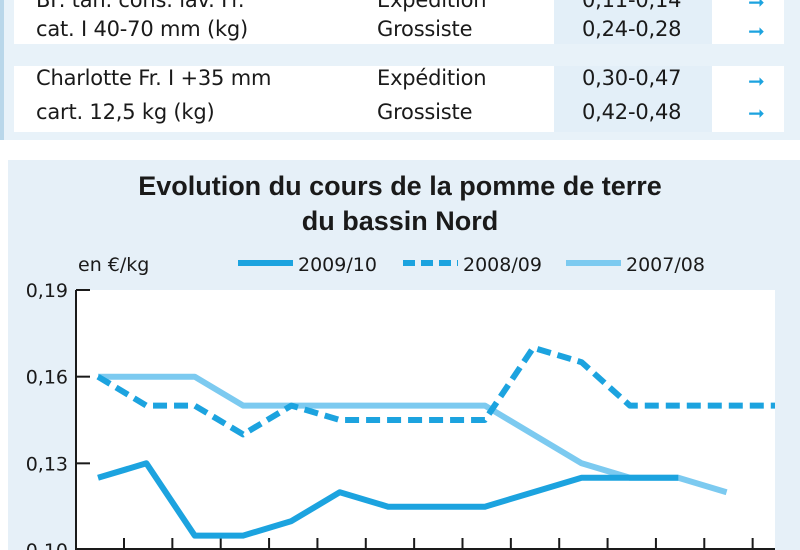 The height and width of the screenshot is (550, 800). I want to click on legend-label: 2008/09, so click(502, 265).